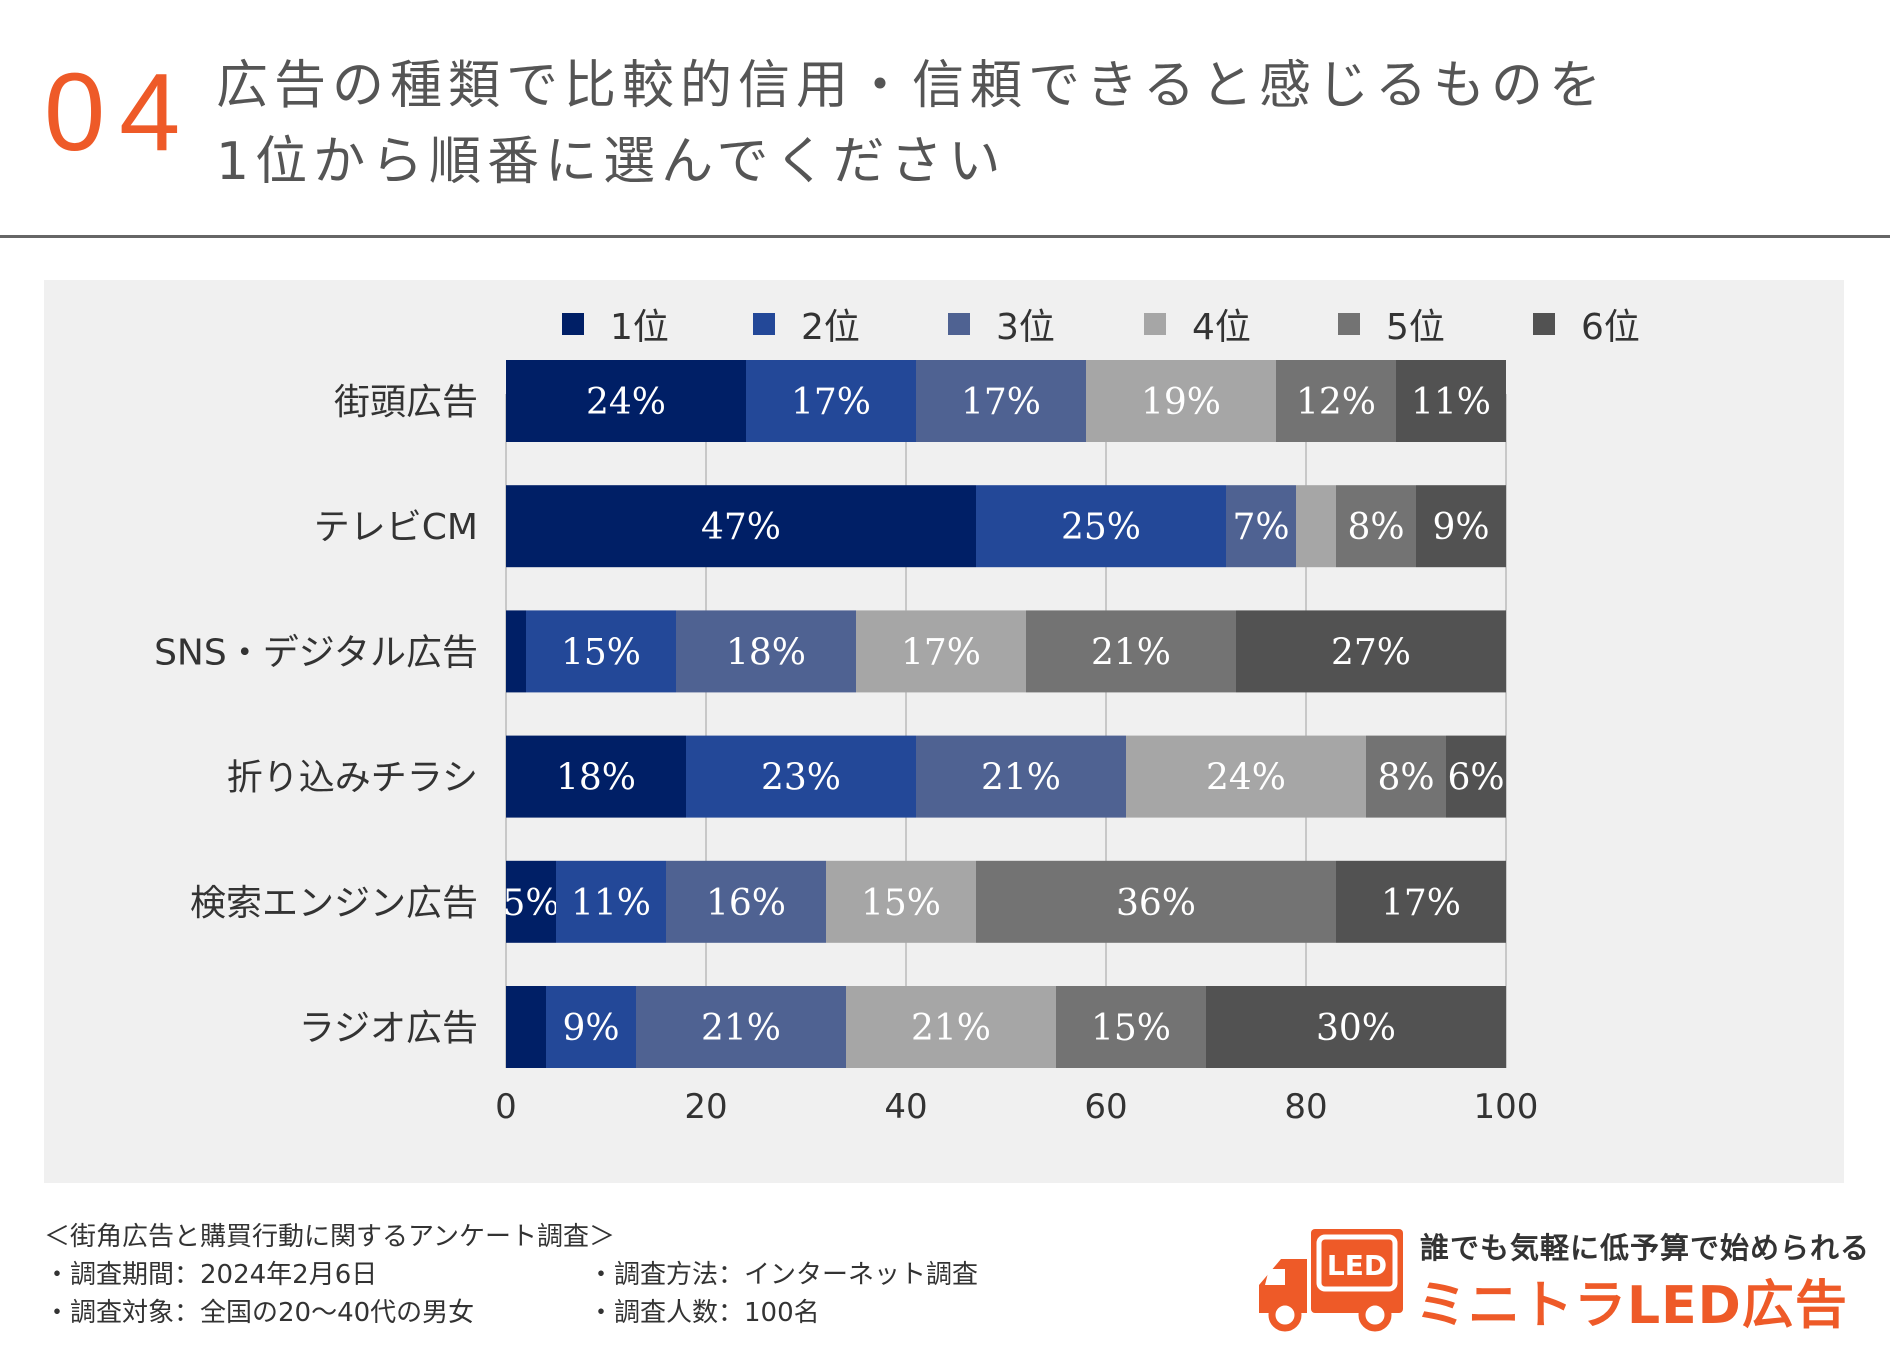  What do you see at coordinates (1562, 1280) in the screenshot?
I see `brand-logo: LED 誰でも気軽に低予算で始められる ミニトラLED広告` at bounding box center [1562, 1280].